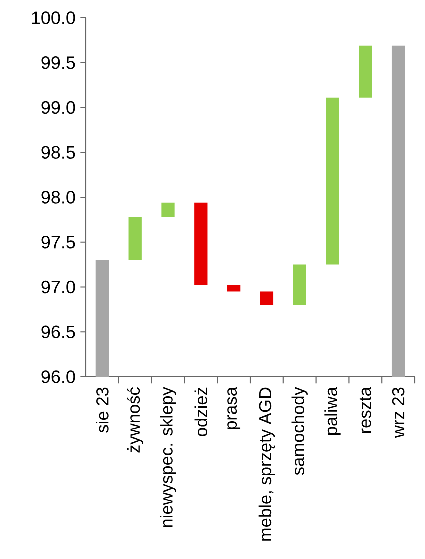  Describe the element at coordinates (168, 457) in the screenshot. I see `x-tick-label: niewyspec. sklepy` at that location.